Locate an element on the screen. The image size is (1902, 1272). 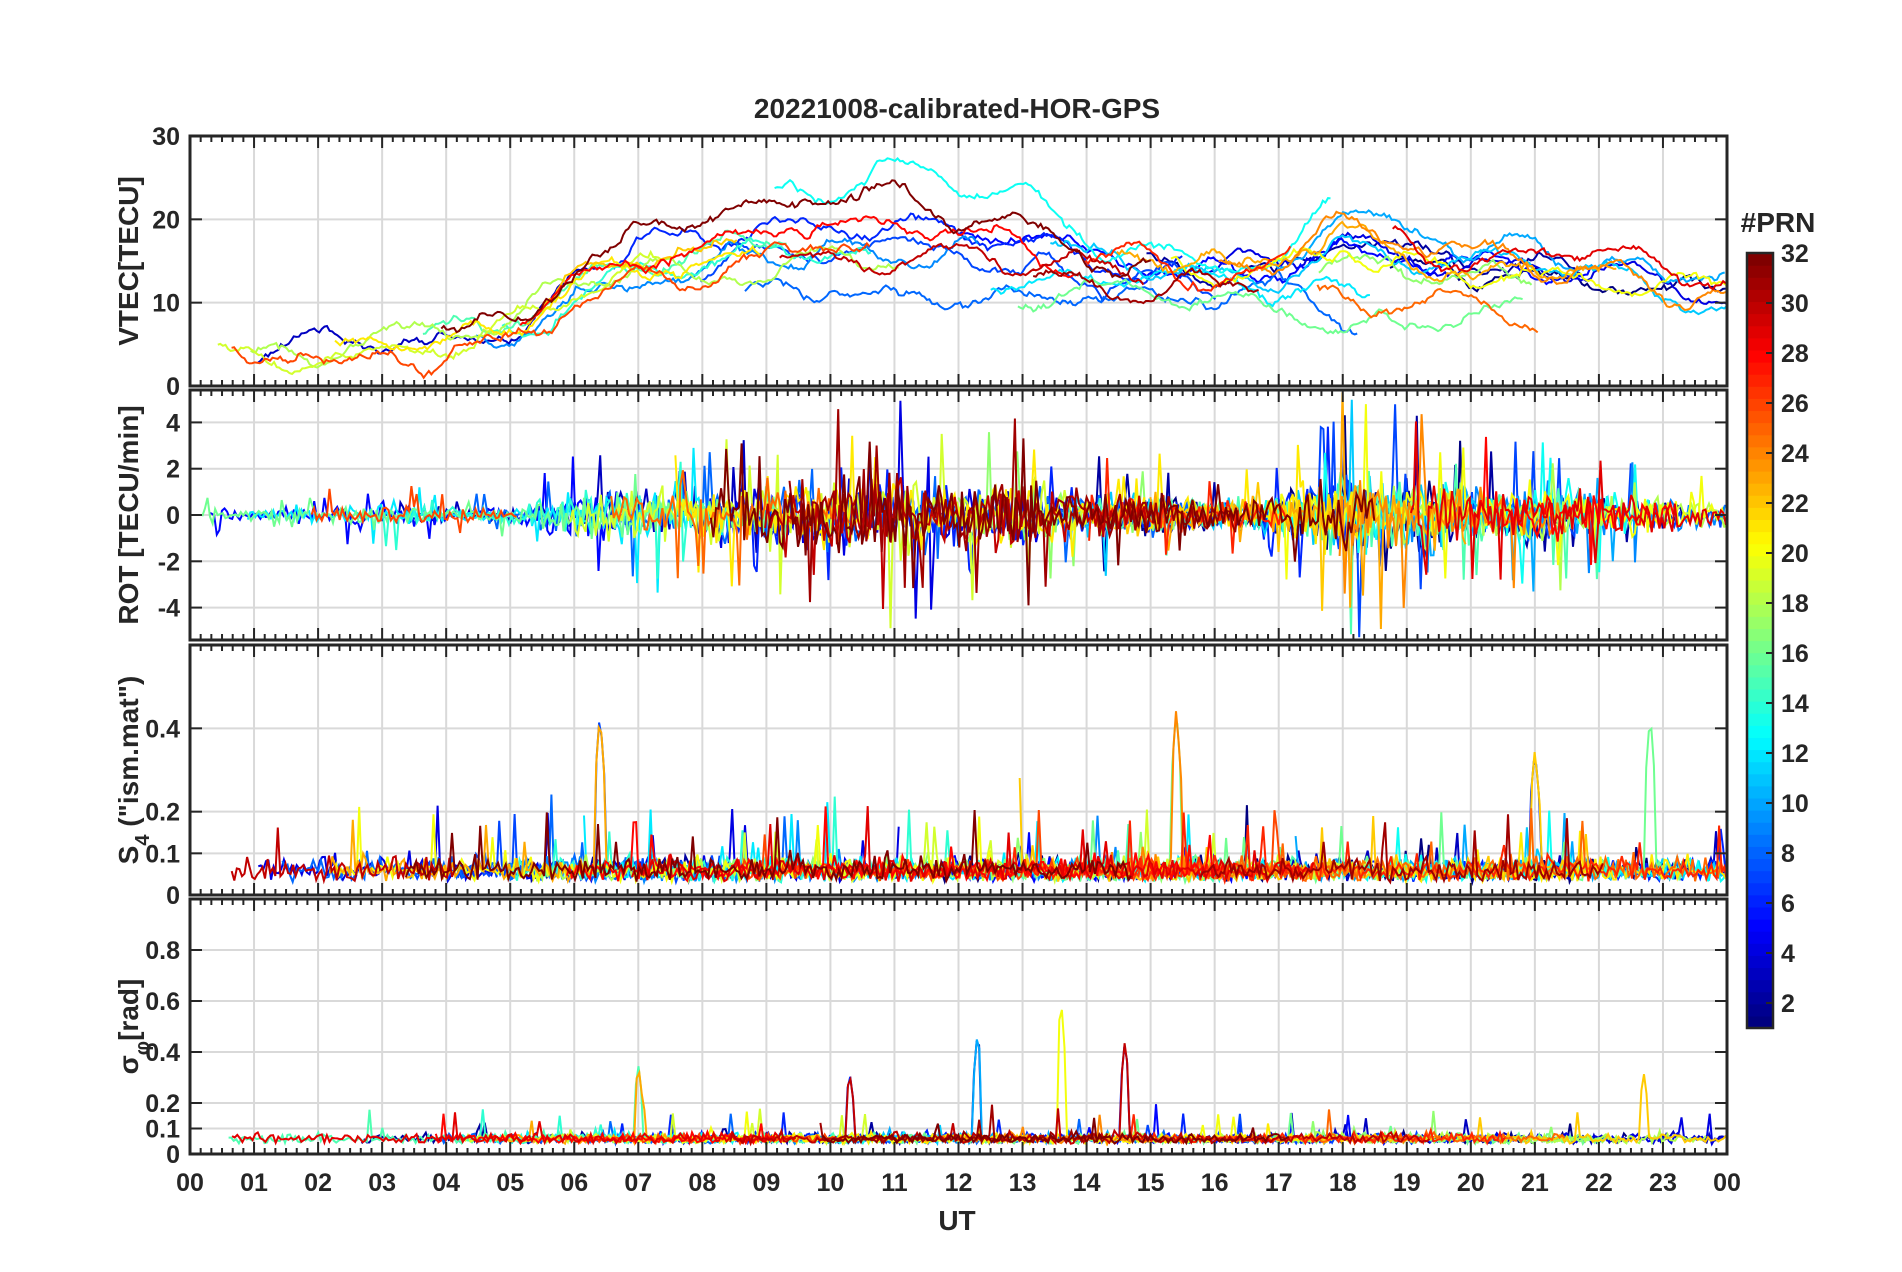
x-tick-label: 01 is located at coordinates (254, 1183).